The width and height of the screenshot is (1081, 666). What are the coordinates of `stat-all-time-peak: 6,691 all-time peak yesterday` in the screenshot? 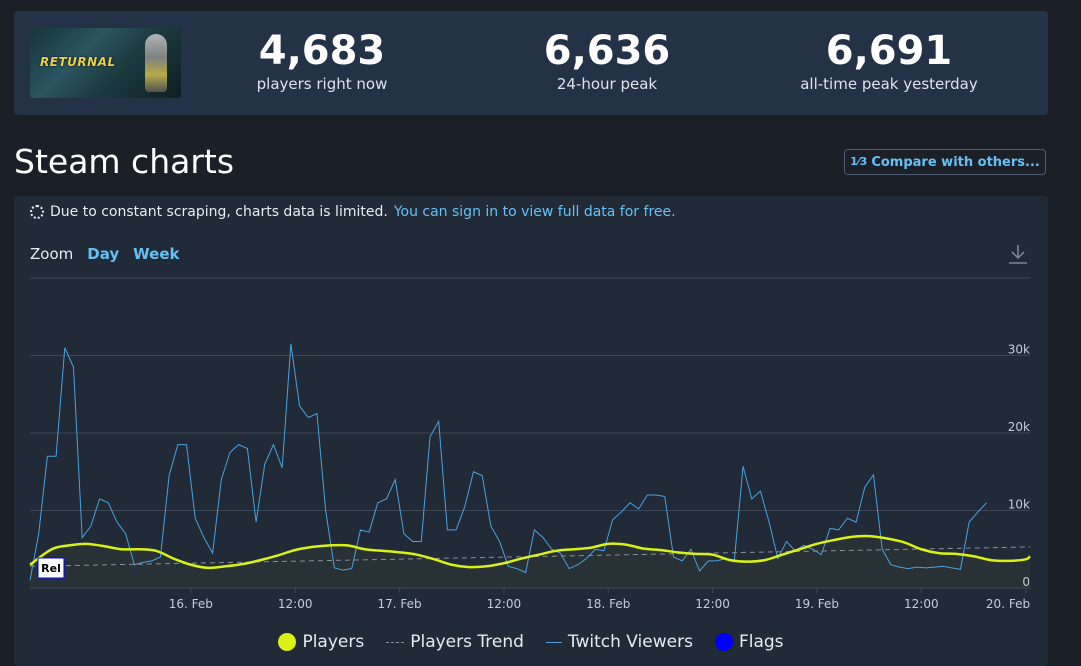 It's located at (889, 62).